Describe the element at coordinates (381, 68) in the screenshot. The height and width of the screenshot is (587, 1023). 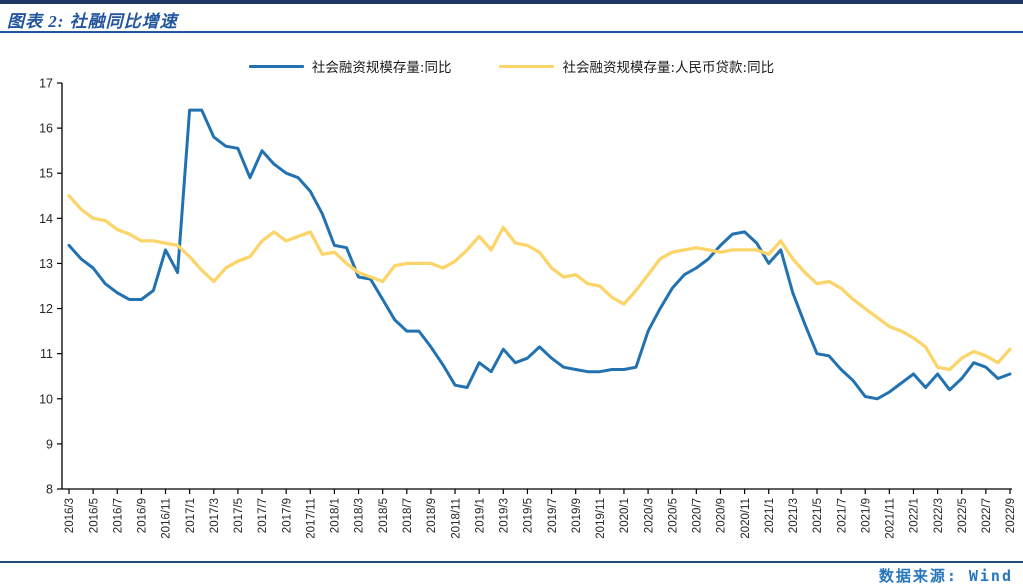
I see `legend-label-tsf-yoy: 社会融资规模存量:同比` at that location.